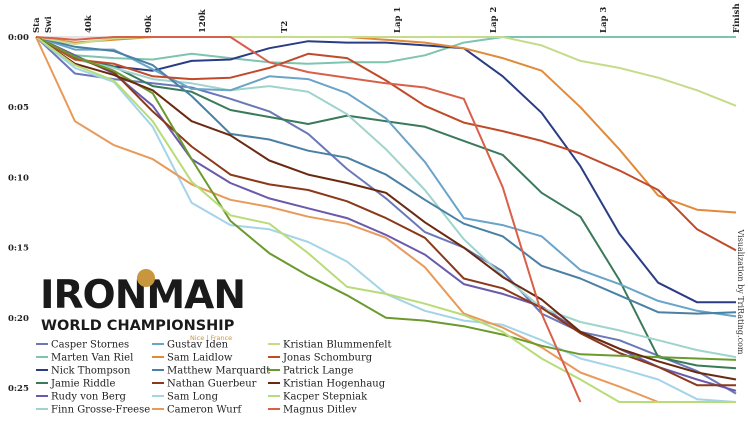  Describe the element at coordinates (737, 18) in the screenshot. I see `x-tick-label: Finish` at that location.